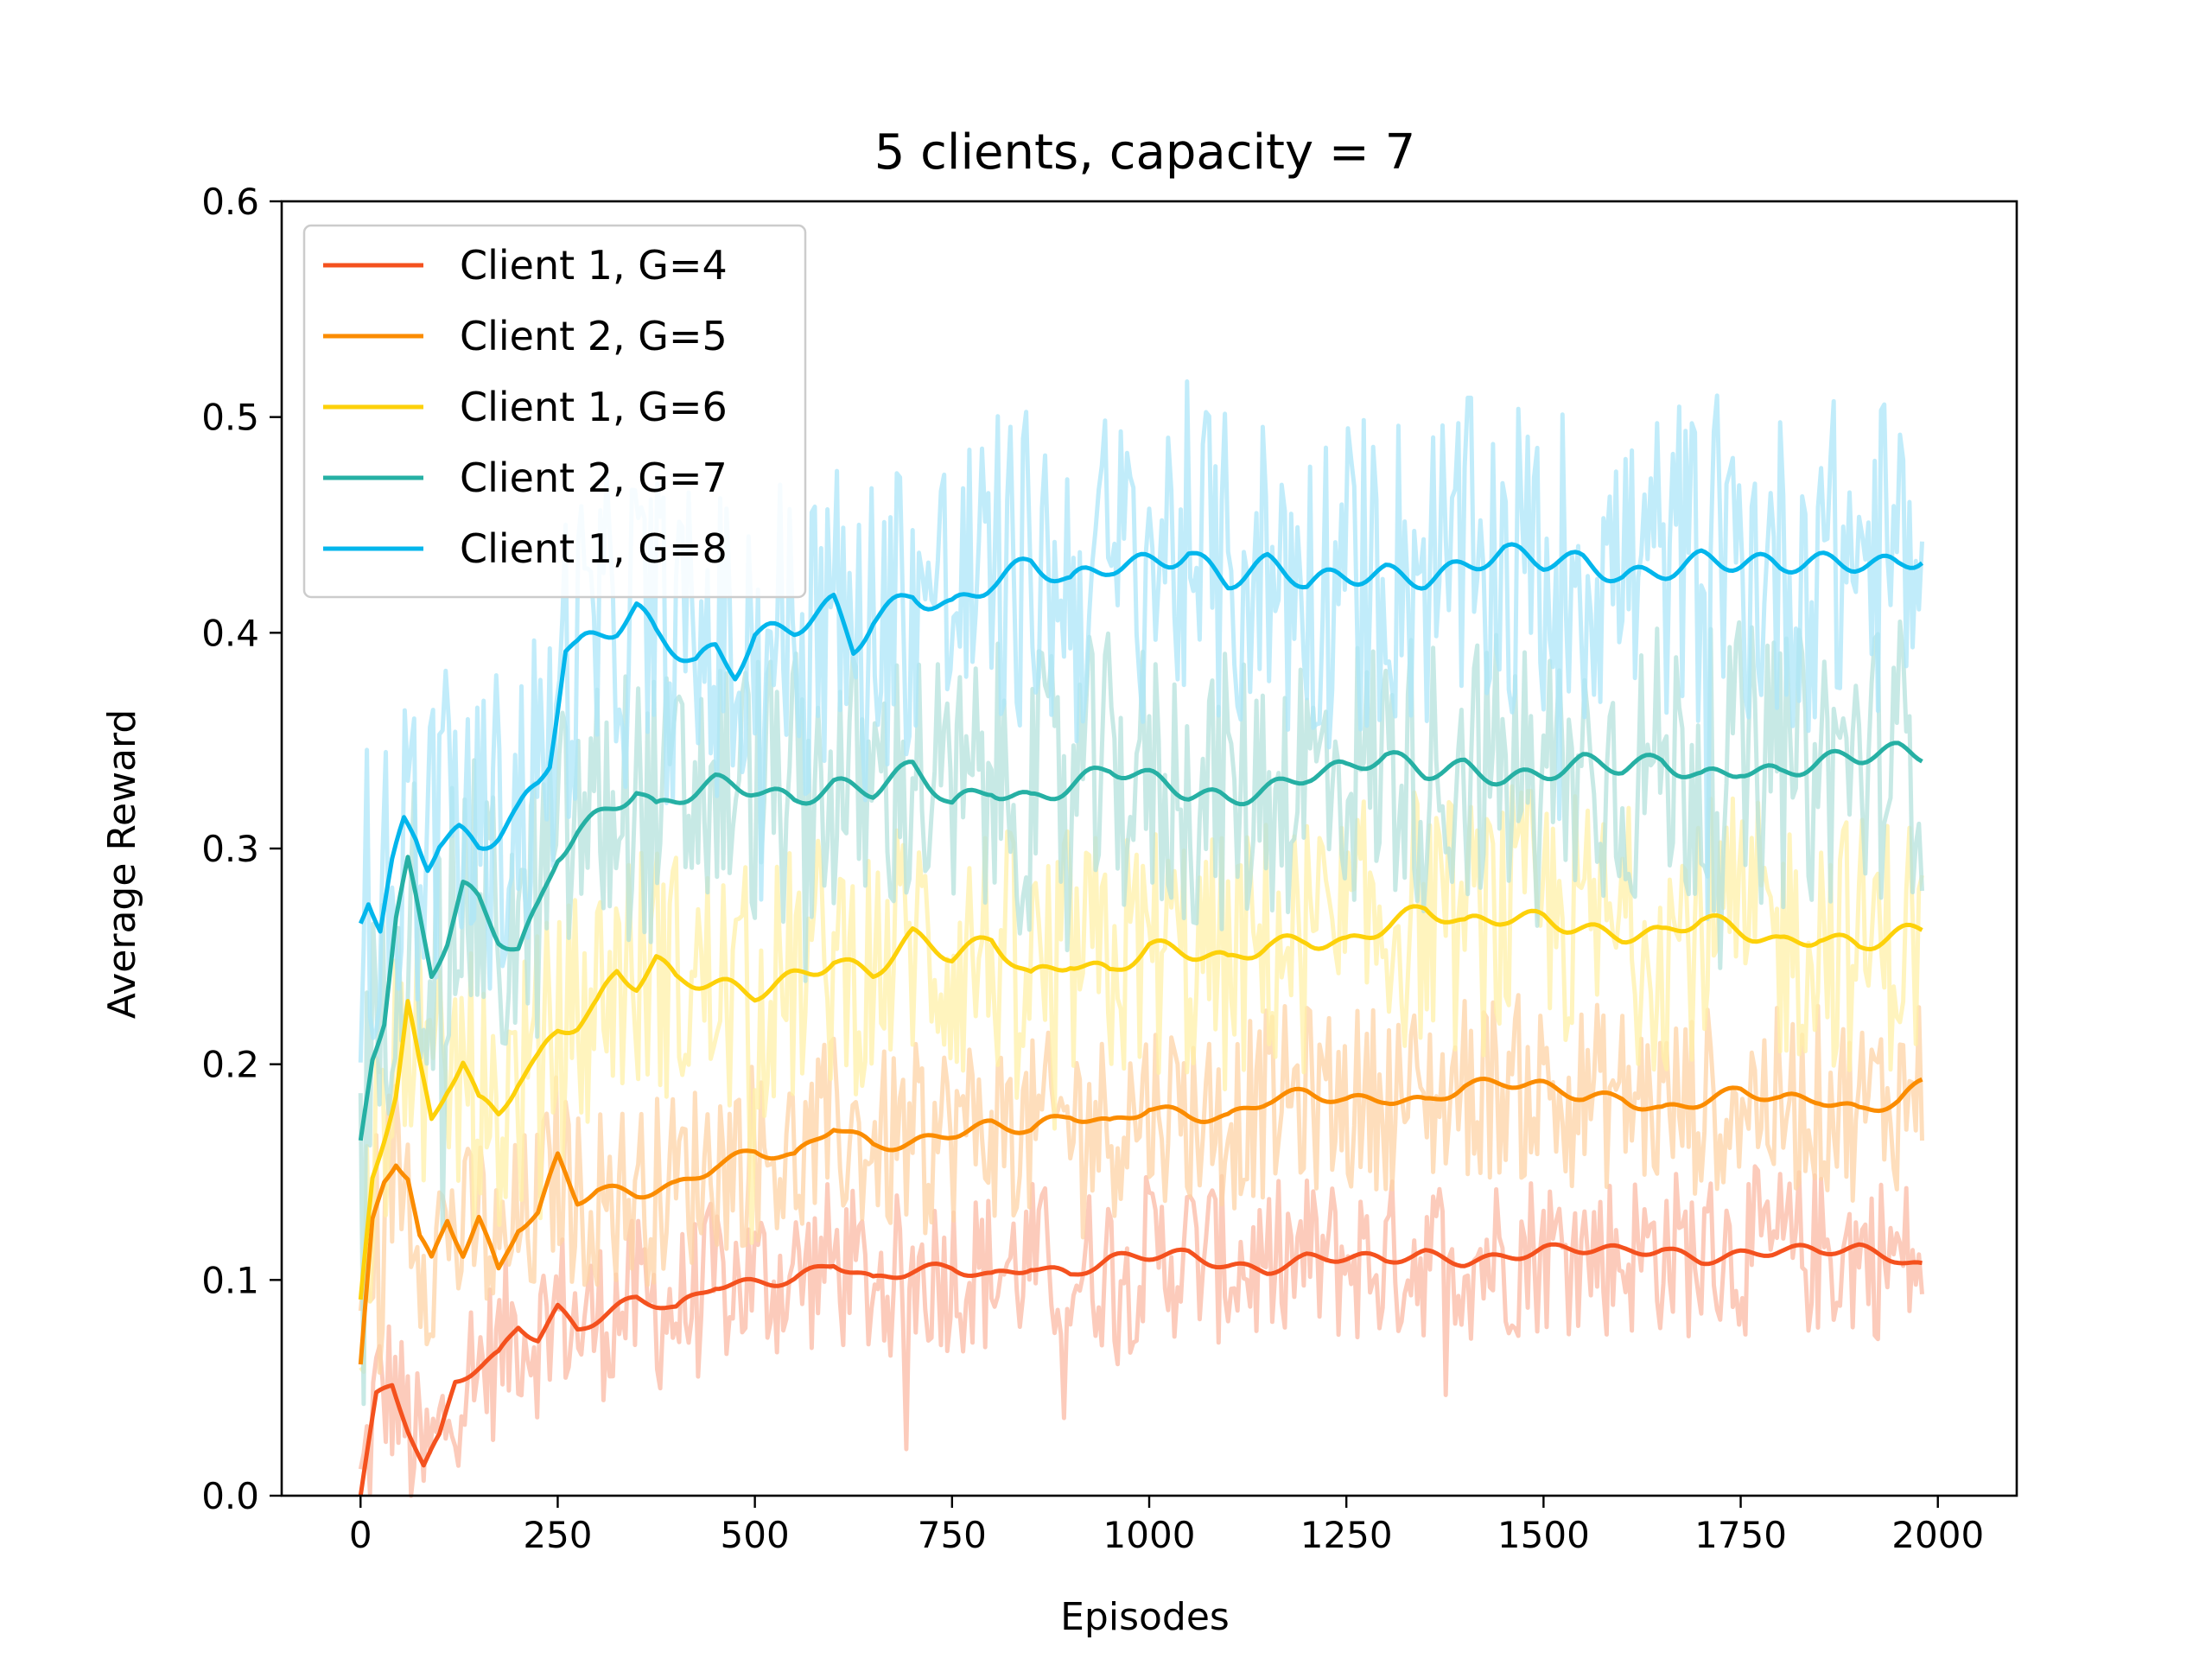  I want to click on y-tick-label: 0.3, so click(230, 849).